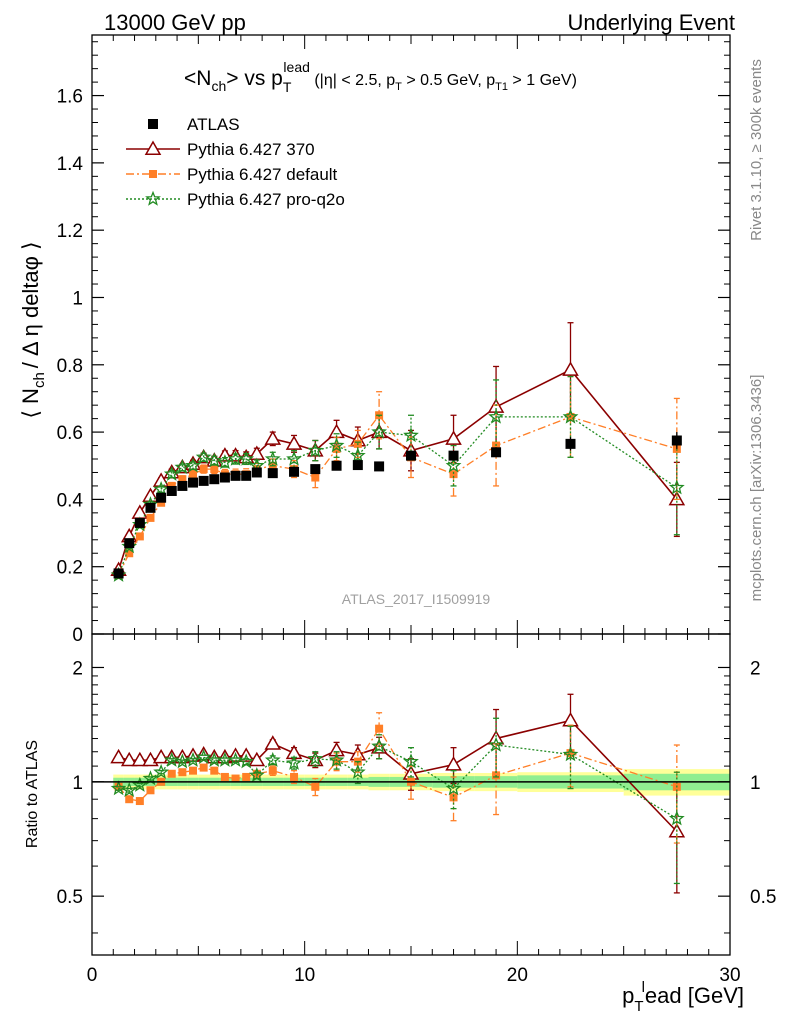  What do you see at coordinates (756, 488) in the screenshot?
I see `mcplots-label: mcplots.cern.ch [arXiv:1306.3436]` at bounding box center [756, 488].